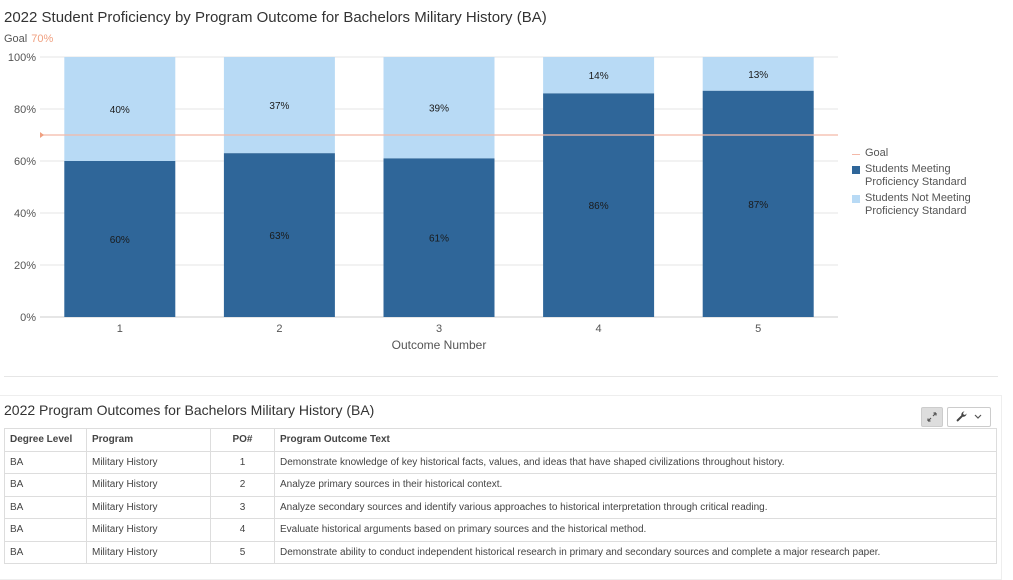 Image resolution: width=1013 pixels, height=580 pixels. I want to click on legend-swatch-goal, so click(856, 154).